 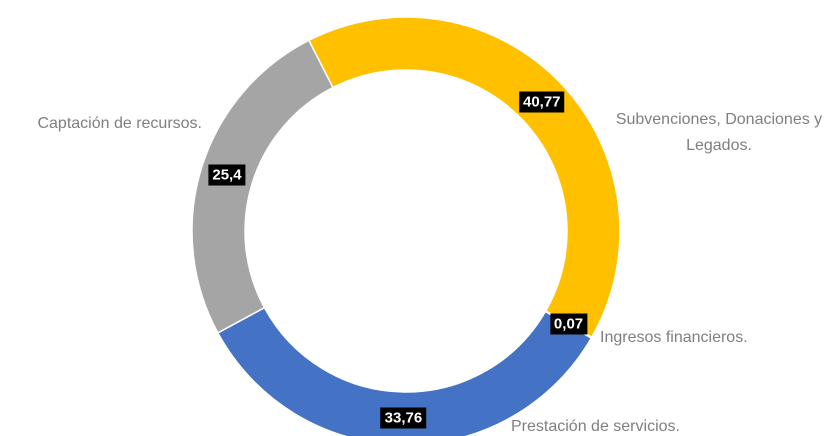 What do you see at coordinates (227, 175) in the screenshot?
I see `data-label: 25,4` at bounding box center [227, 175].